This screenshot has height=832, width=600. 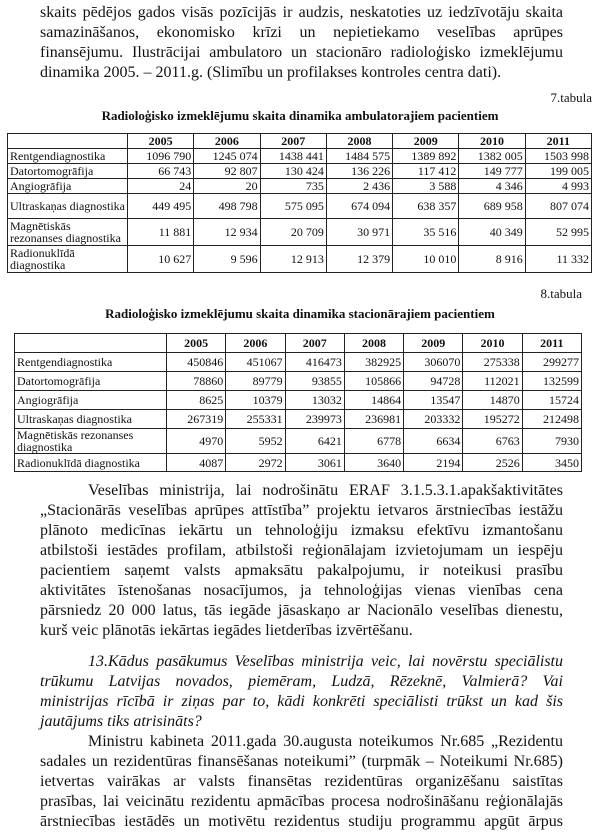 What do you see at coordinates (492, 171) in the screenshot?
I see `cell-value: 149 777` at bounding box center [492, 171].